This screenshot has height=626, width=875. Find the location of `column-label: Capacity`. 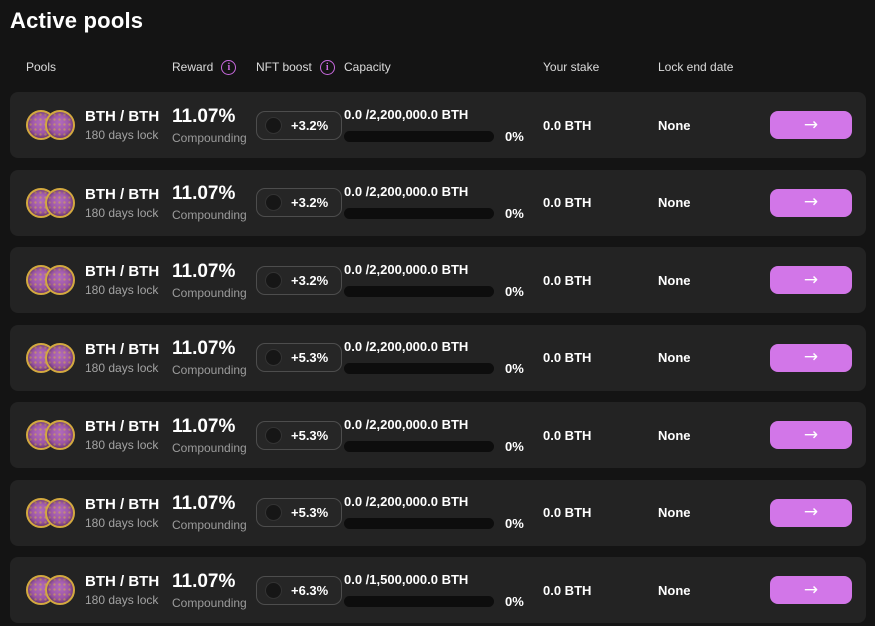

column-label: Capacity is located at coordinates (367, 67).